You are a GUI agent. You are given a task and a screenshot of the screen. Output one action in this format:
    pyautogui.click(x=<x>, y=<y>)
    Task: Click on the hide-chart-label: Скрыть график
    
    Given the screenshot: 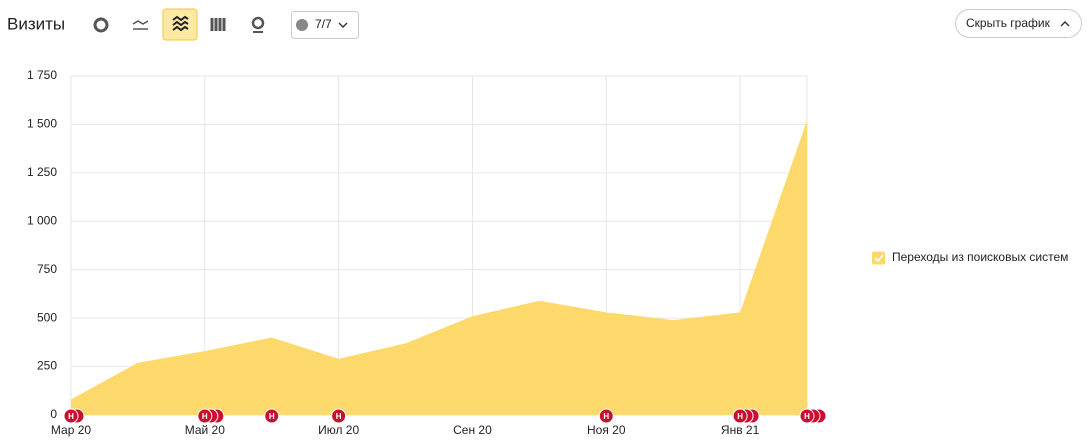 What is the action you would take?
    pyautogui.click(x=1008, y=23)
    